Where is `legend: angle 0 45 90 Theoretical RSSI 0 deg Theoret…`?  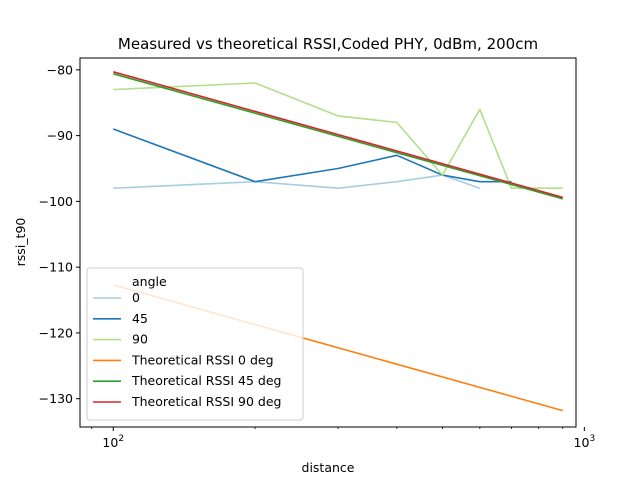
legend: angle 0 45 90 Theoretical RSSI 0 deg Theoret… is located at coordinates (195, 344).